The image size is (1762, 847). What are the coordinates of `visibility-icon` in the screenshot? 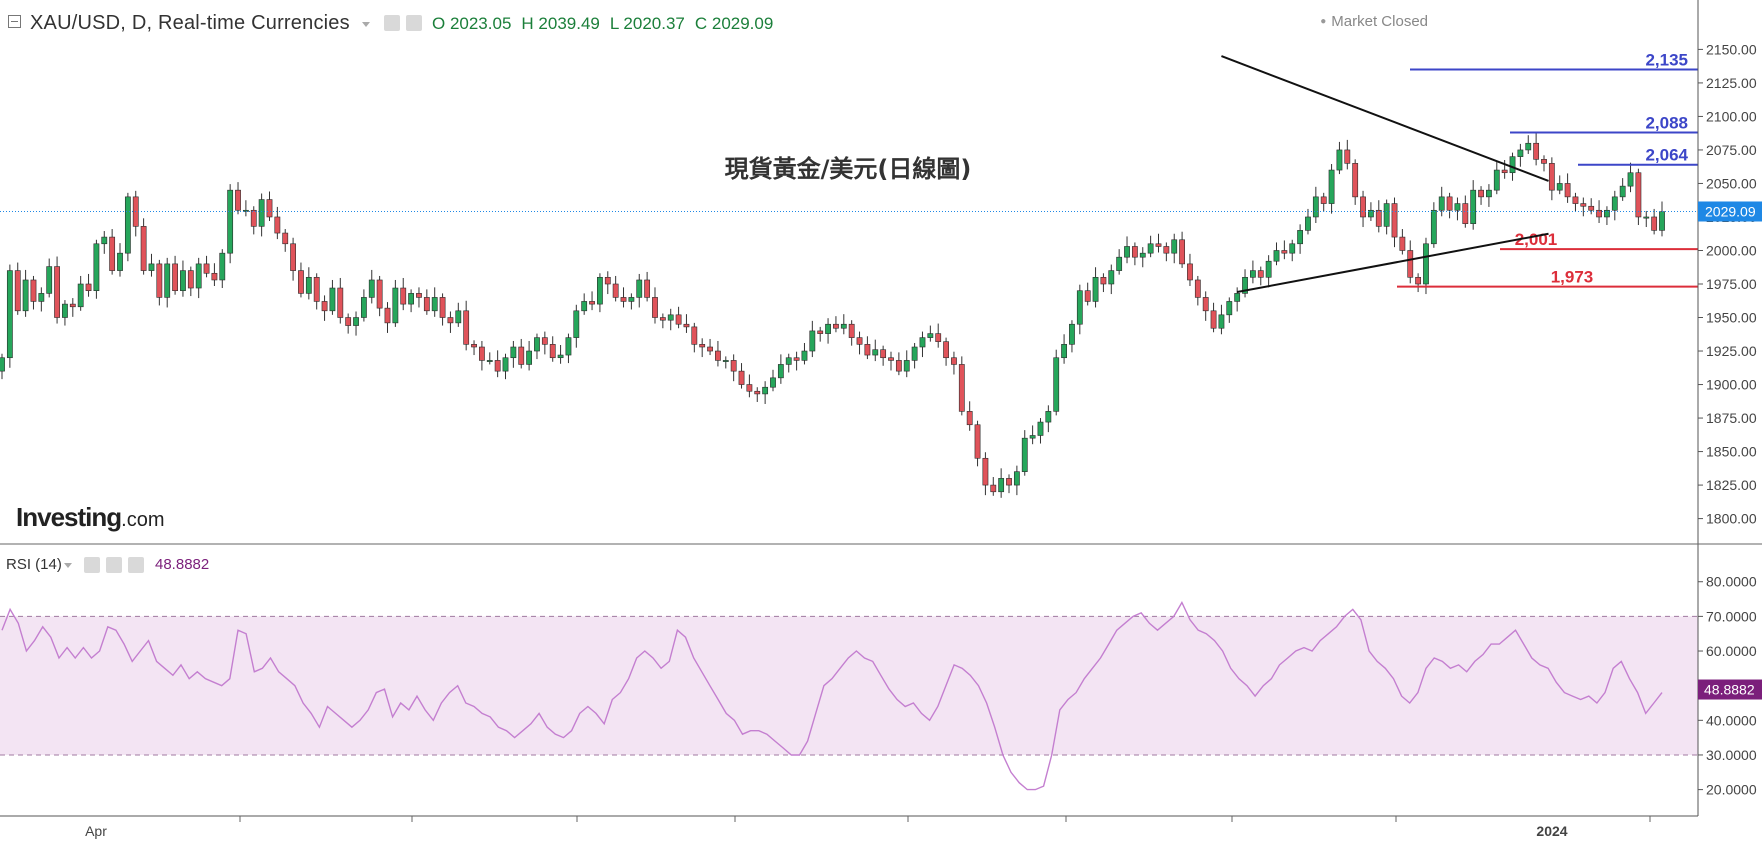 It's located at (392, 23).